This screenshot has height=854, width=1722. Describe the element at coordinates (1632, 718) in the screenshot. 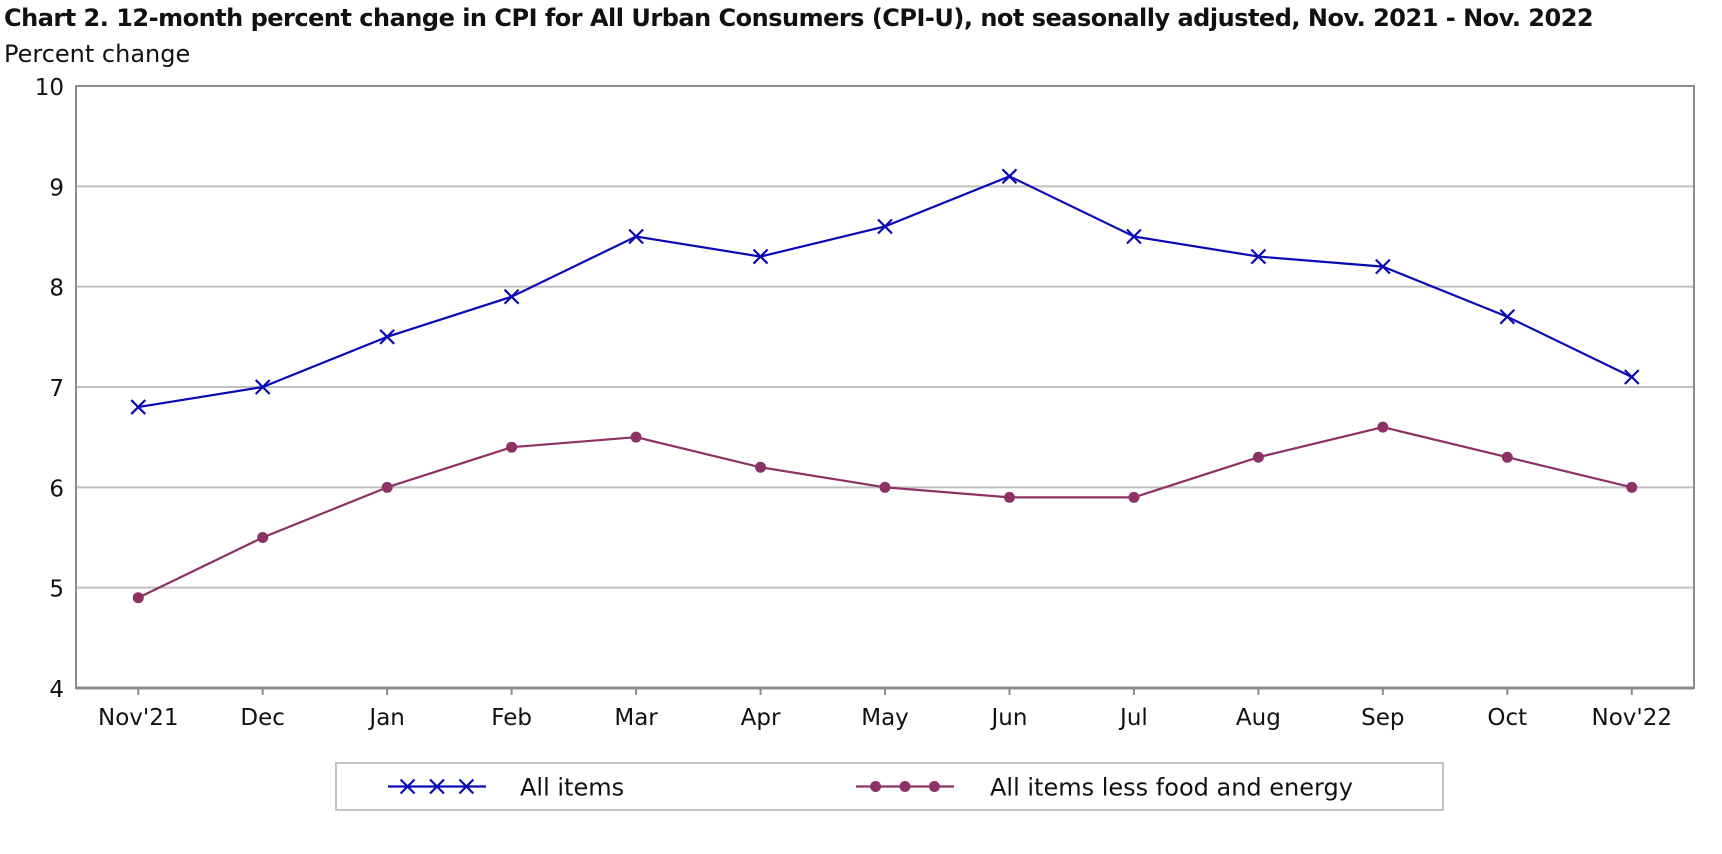

I see `x-tick-label: Nov'22` at that location.